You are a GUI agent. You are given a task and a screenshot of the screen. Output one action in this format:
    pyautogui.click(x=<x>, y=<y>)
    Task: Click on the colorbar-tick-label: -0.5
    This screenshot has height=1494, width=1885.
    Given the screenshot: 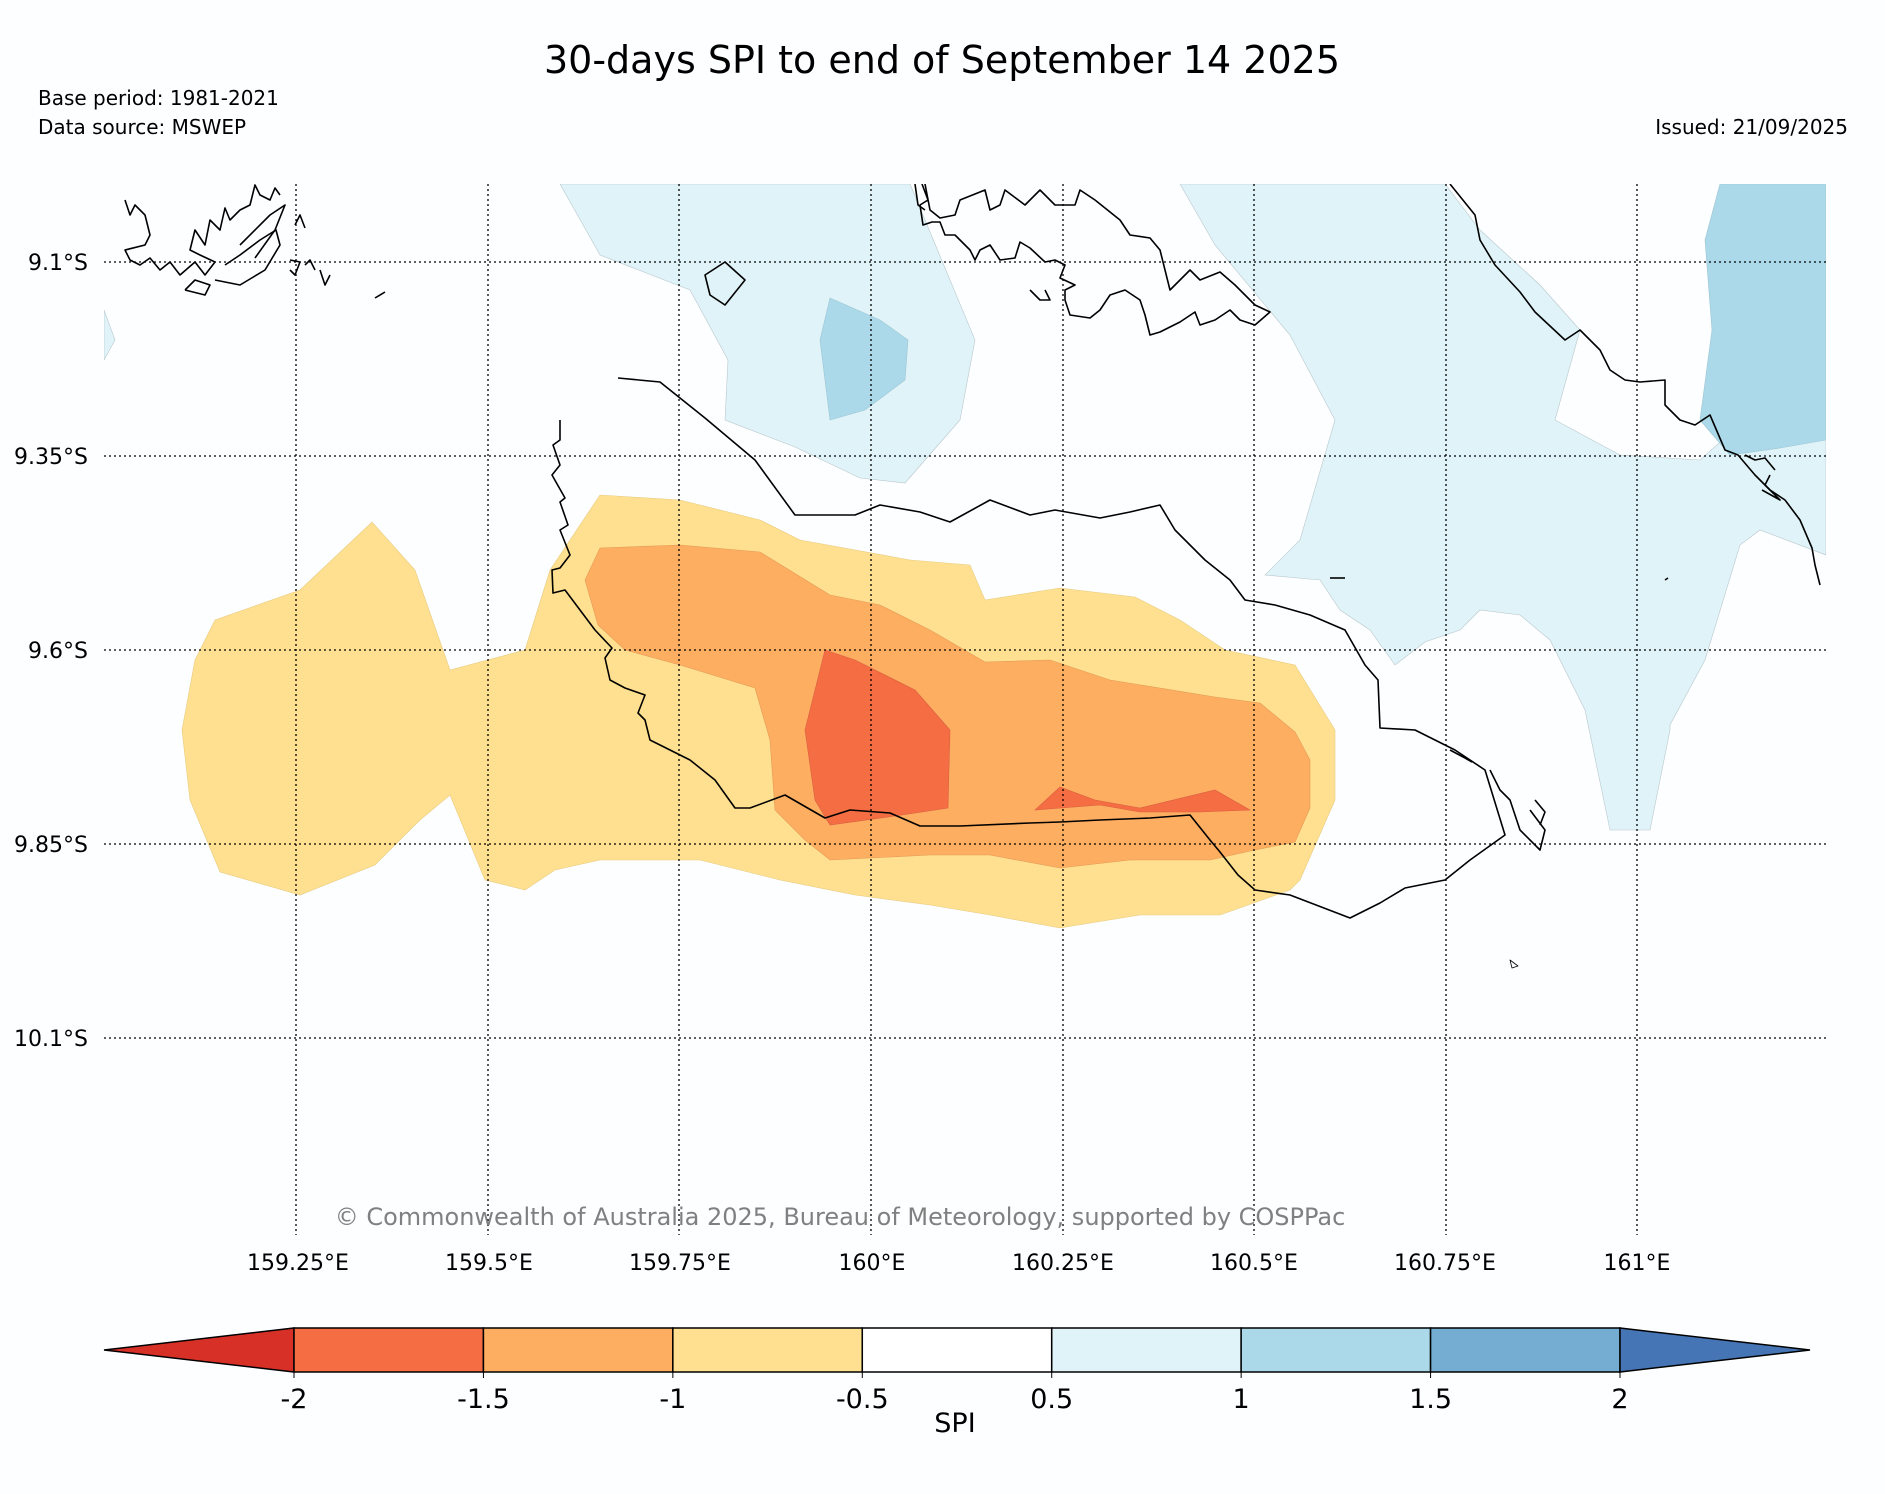 What is the action you would take?
    pyautogui.click(x=862, y=1399)
    